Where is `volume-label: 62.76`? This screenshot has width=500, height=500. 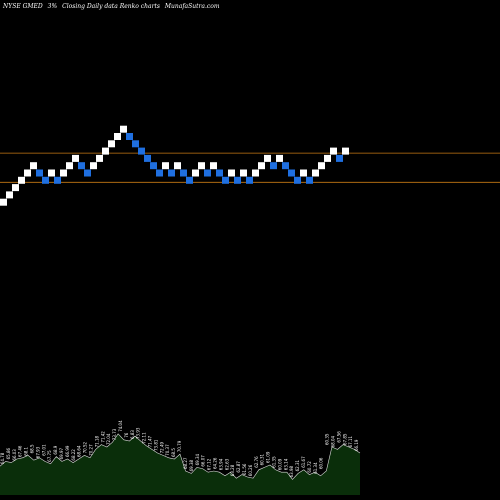
volume-label: 62.76 is located at coordinates (256, 462).